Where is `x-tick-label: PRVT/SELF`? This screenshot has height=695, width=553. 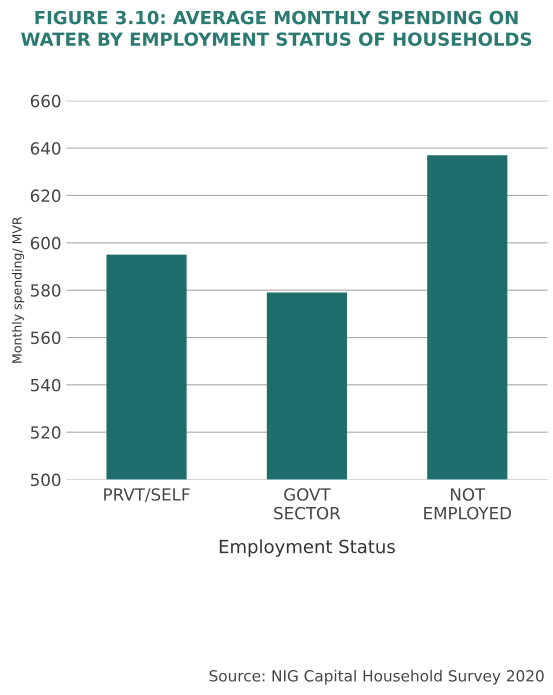
x-tick-label: PRVT/SELF is located at coordinates (147, 495).